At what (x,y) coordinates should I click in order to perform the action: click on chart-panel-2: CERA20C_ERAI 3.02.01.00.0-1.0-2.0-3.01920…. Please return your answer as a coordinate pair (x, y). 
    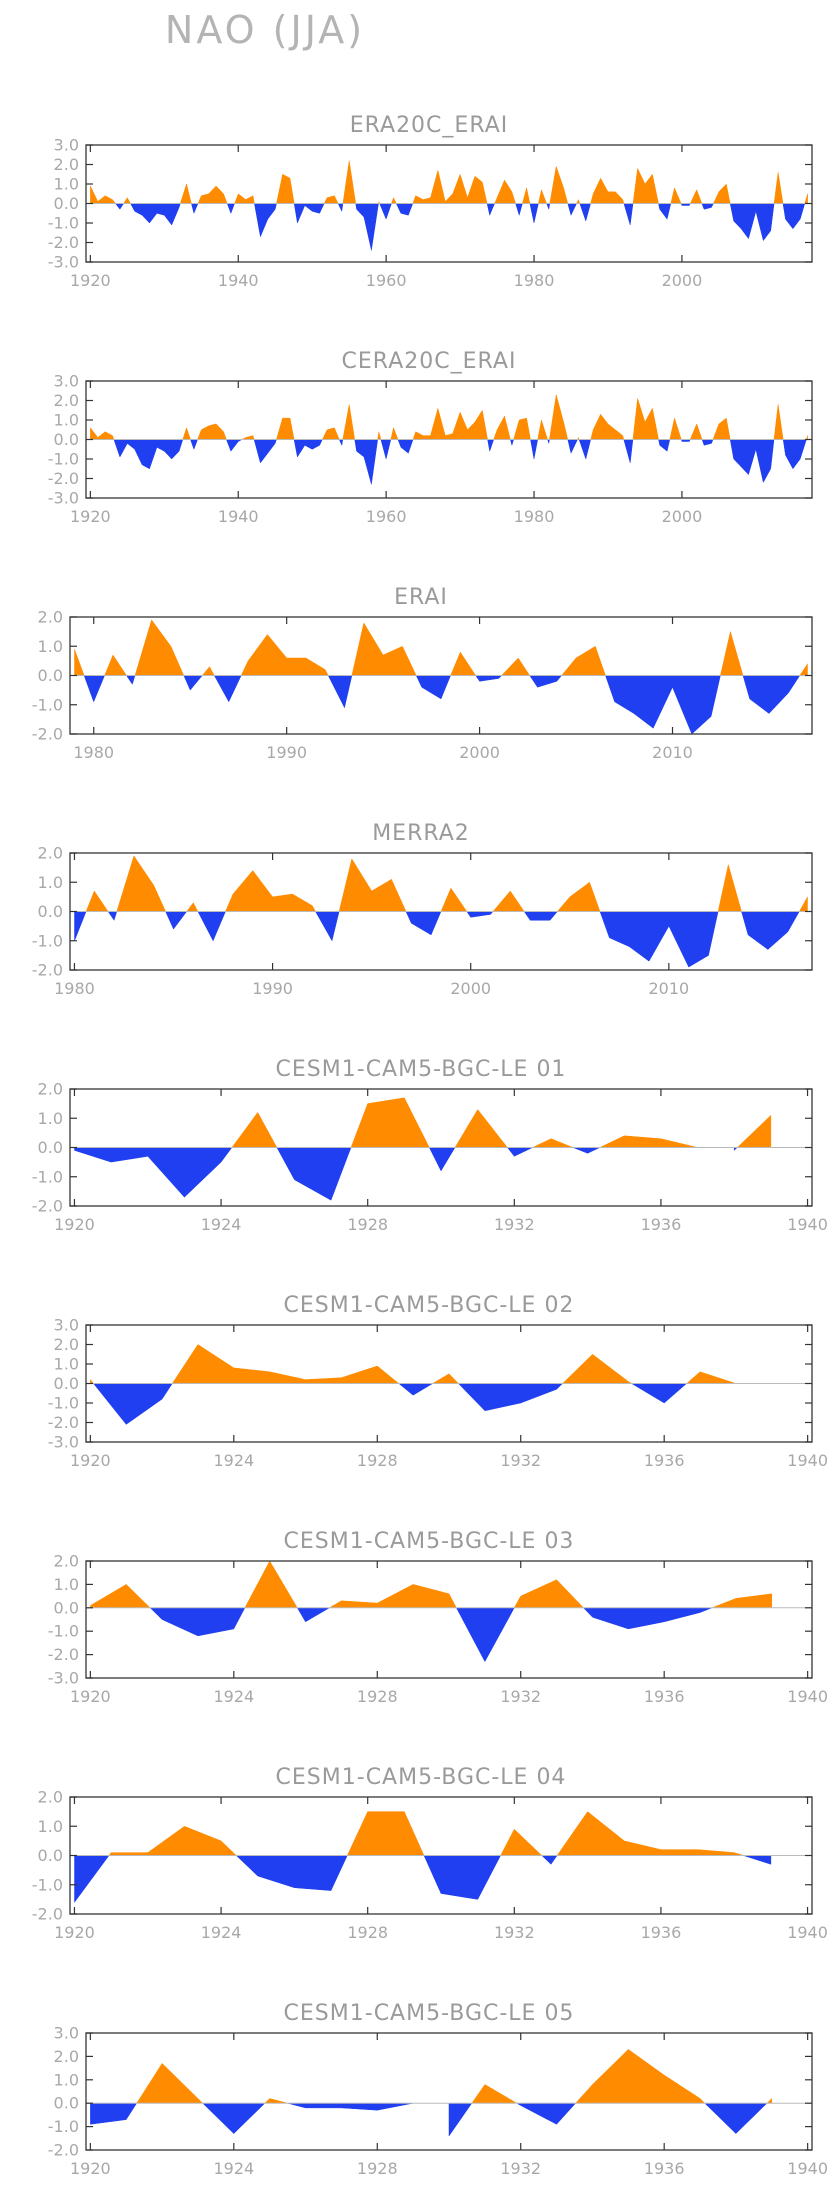
    Looking at the image, I should click on (430, 437).